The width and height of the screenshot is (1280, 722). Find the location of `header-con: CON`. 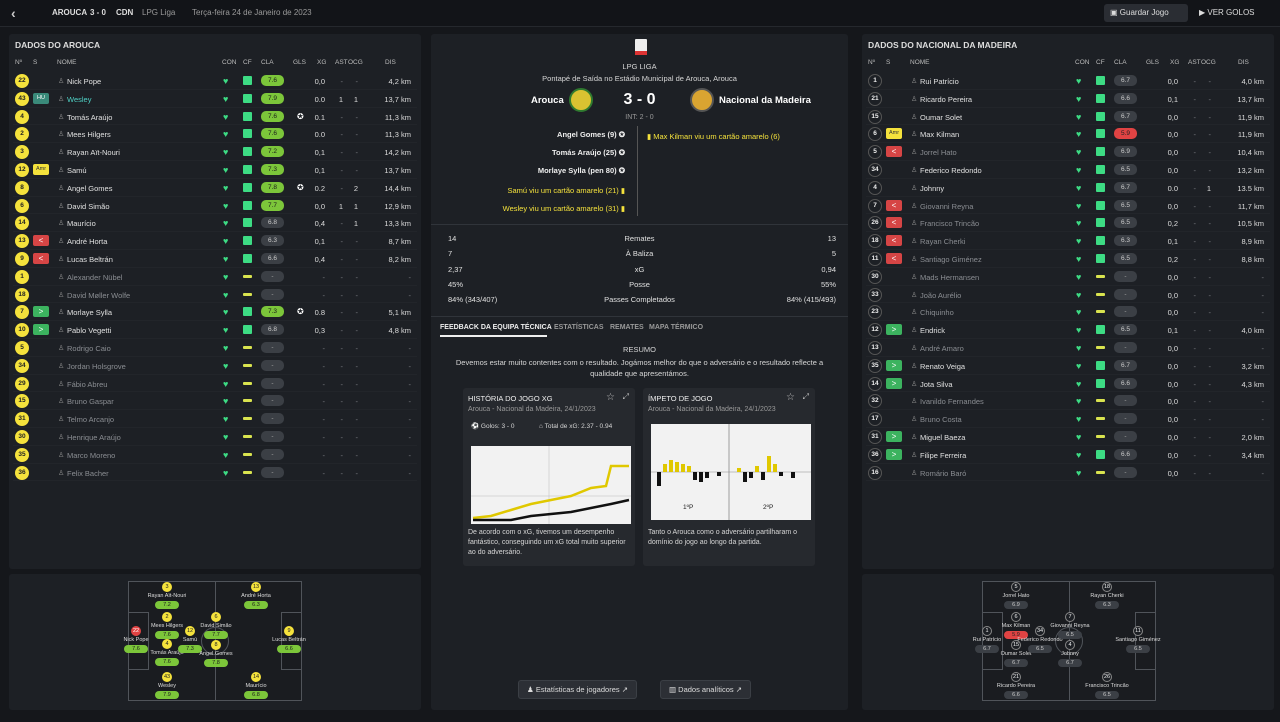

header-con: CON is located at coordinates (229, 62).